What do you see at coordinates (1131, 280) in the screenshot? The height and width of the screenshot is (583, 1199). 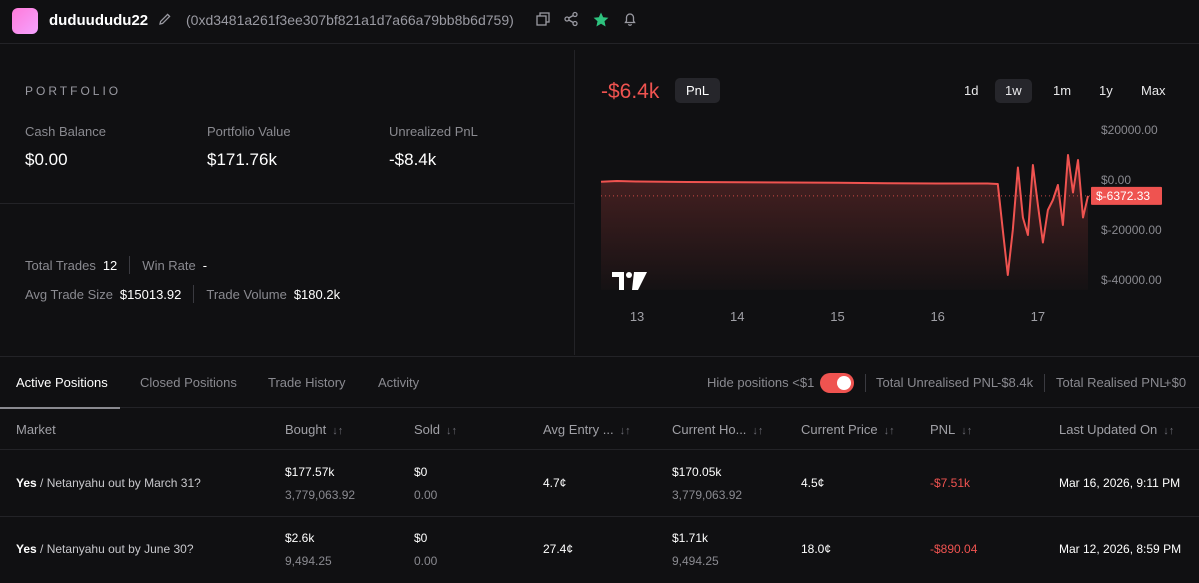 I see `y-tick-label: $-40000.00` at bounding box center [1131, 280].